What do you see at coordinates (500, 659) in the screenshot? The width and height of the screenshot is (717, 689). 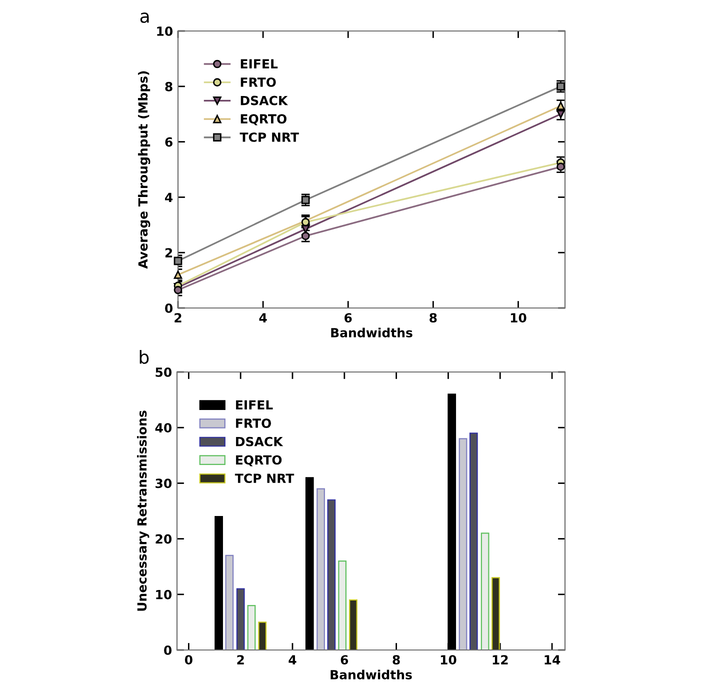 I see `x-tick-label: 12` at bounding box center [500, 659].